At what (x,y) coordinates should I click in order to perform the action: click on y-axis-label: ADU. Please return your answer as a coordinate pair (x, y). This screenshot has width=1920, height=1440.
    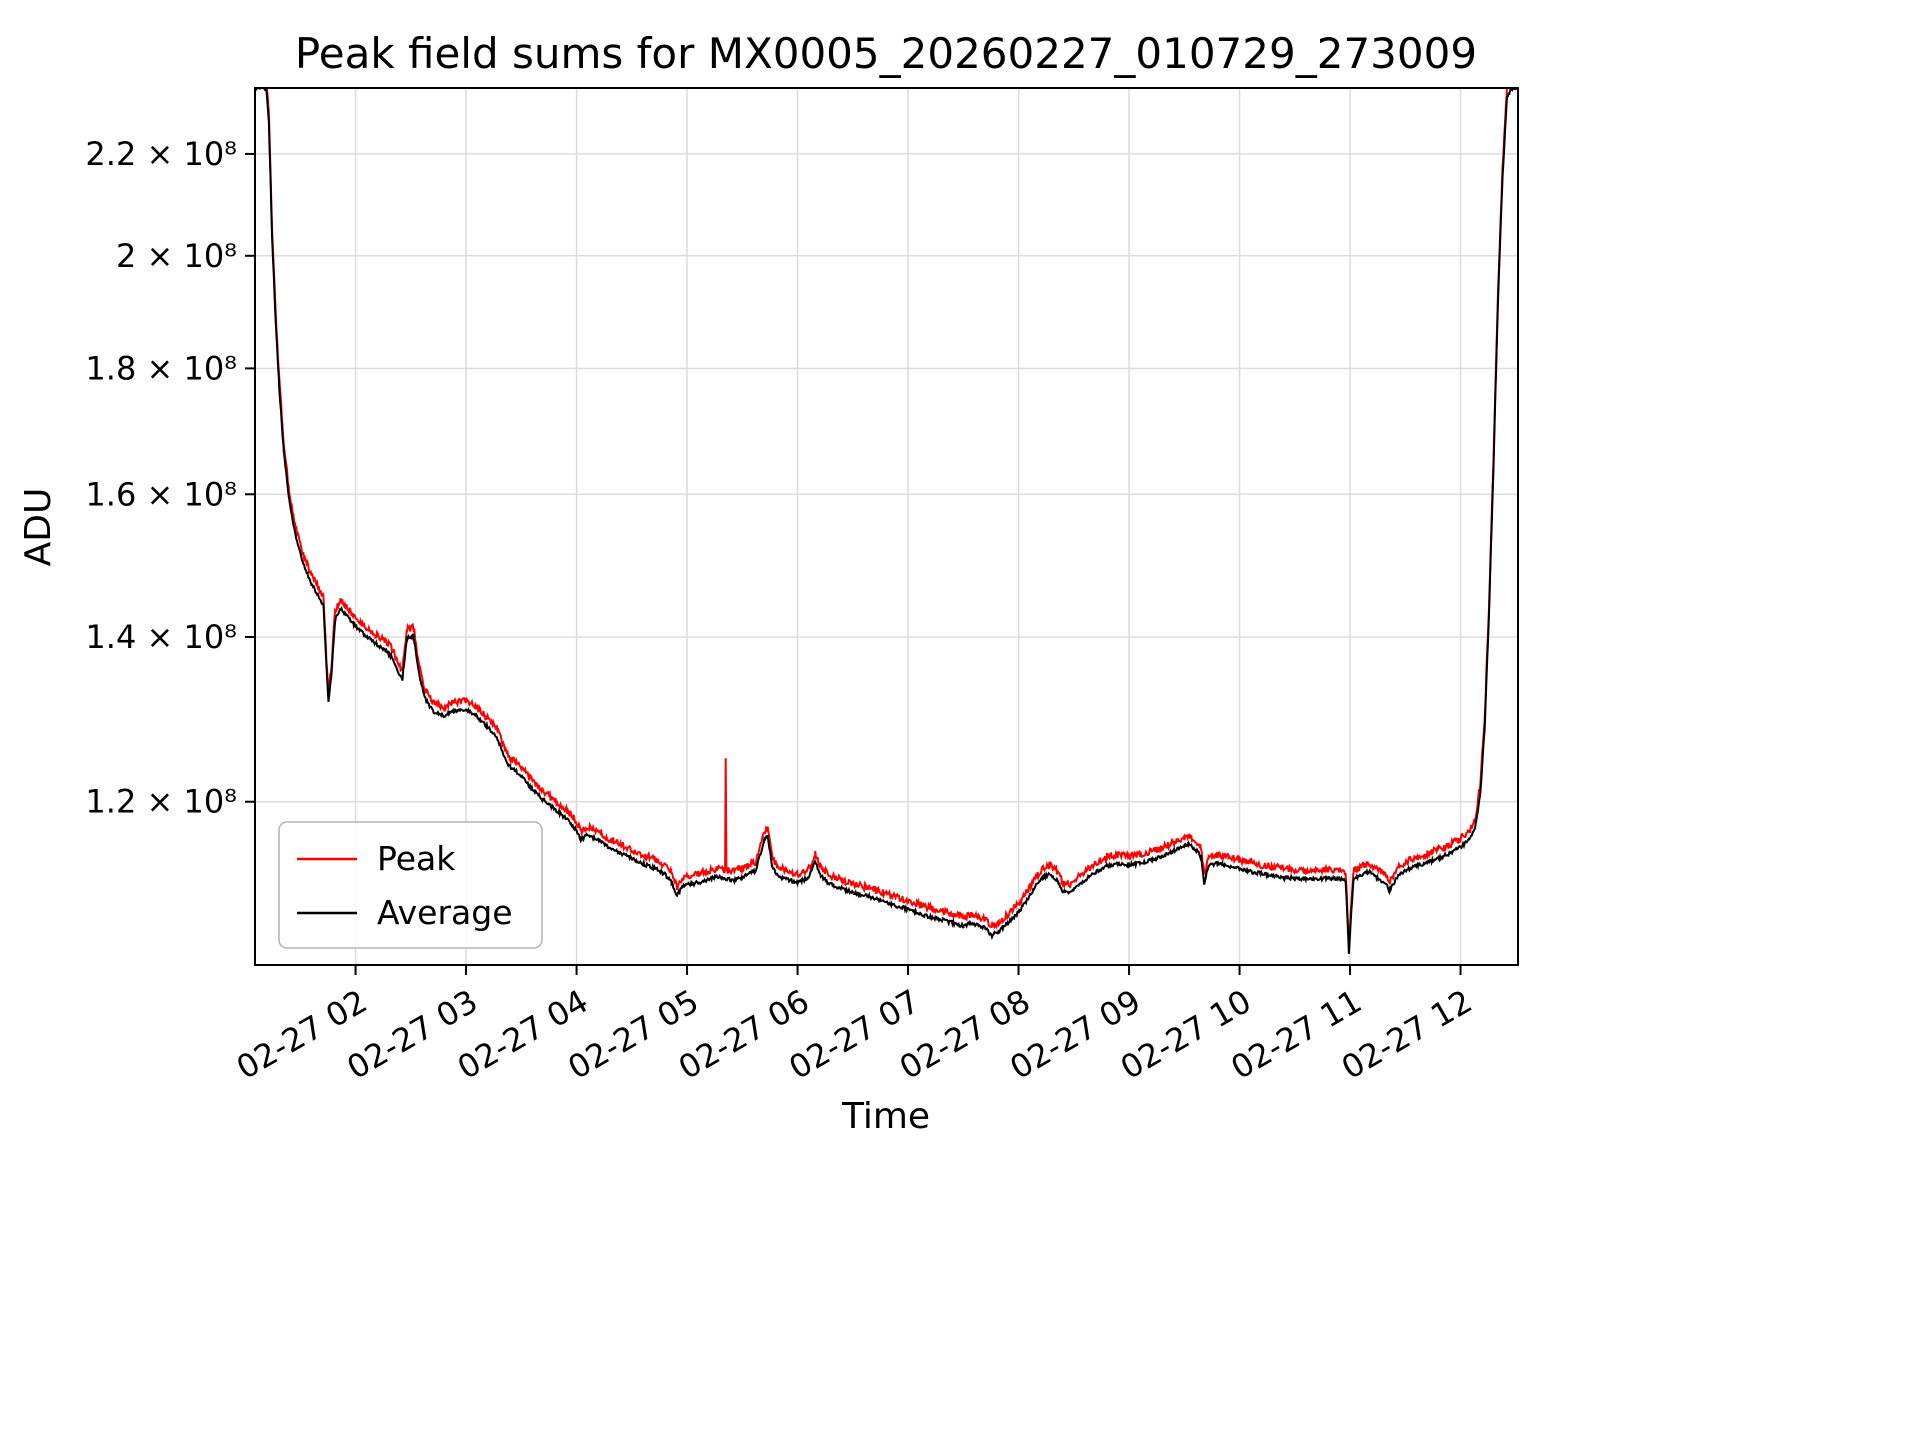
    Looking at the image, I should click on (38, 527).